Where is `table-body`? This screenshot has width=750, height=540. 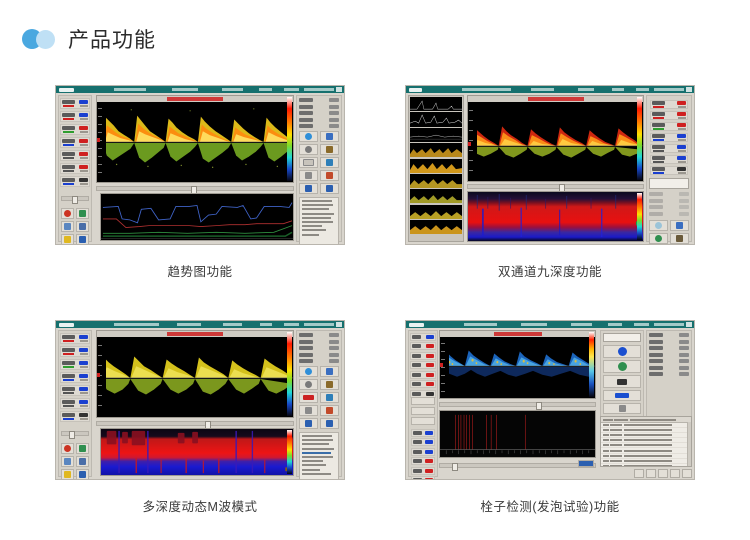
table-body is located at coordinates (646, 444).